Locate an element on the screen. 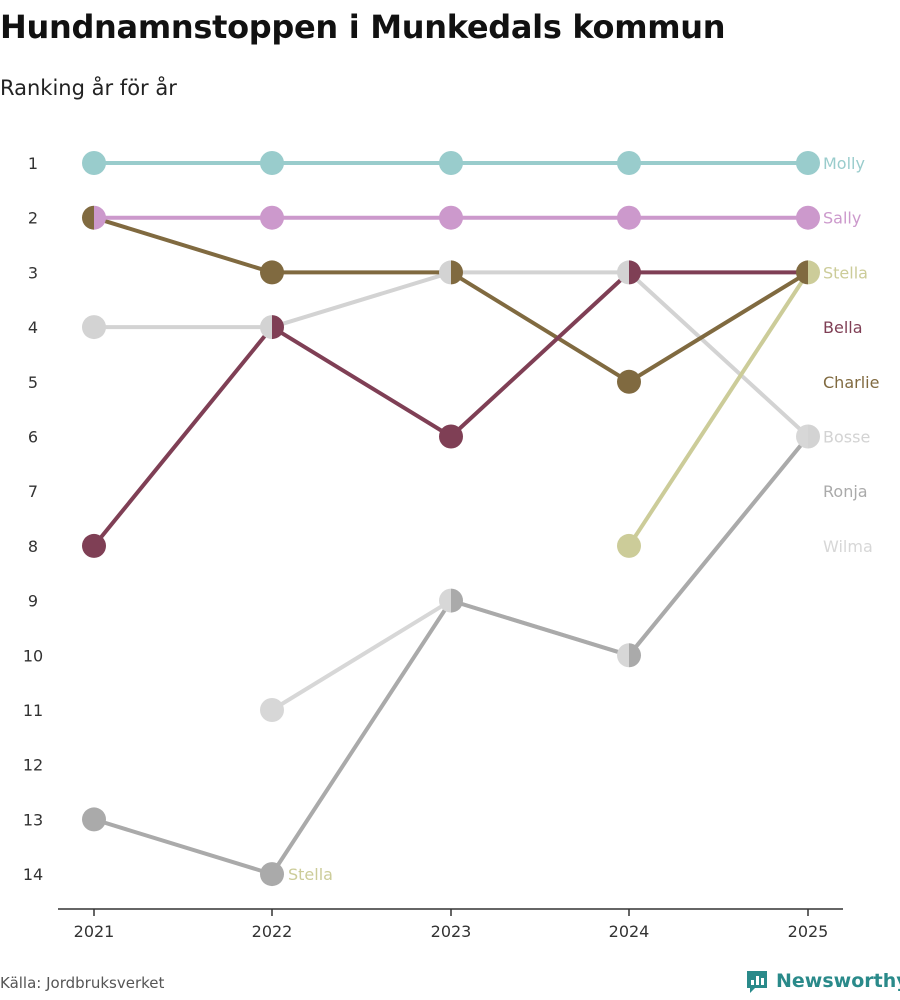 The width and height of the screenshot is (900, 1000). y-tick-label: 7 is located at coordinates (33, 491).